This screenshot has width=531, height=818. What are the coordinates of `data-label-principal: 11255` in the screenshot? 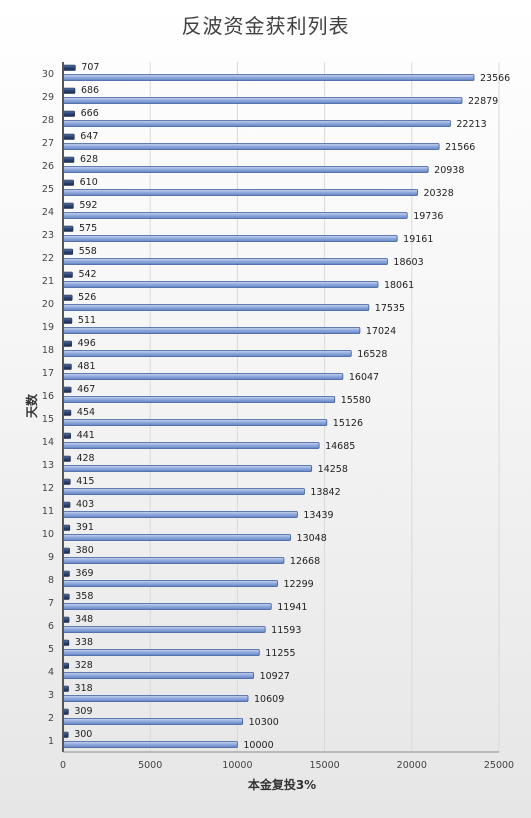 It's located at (280, 653).